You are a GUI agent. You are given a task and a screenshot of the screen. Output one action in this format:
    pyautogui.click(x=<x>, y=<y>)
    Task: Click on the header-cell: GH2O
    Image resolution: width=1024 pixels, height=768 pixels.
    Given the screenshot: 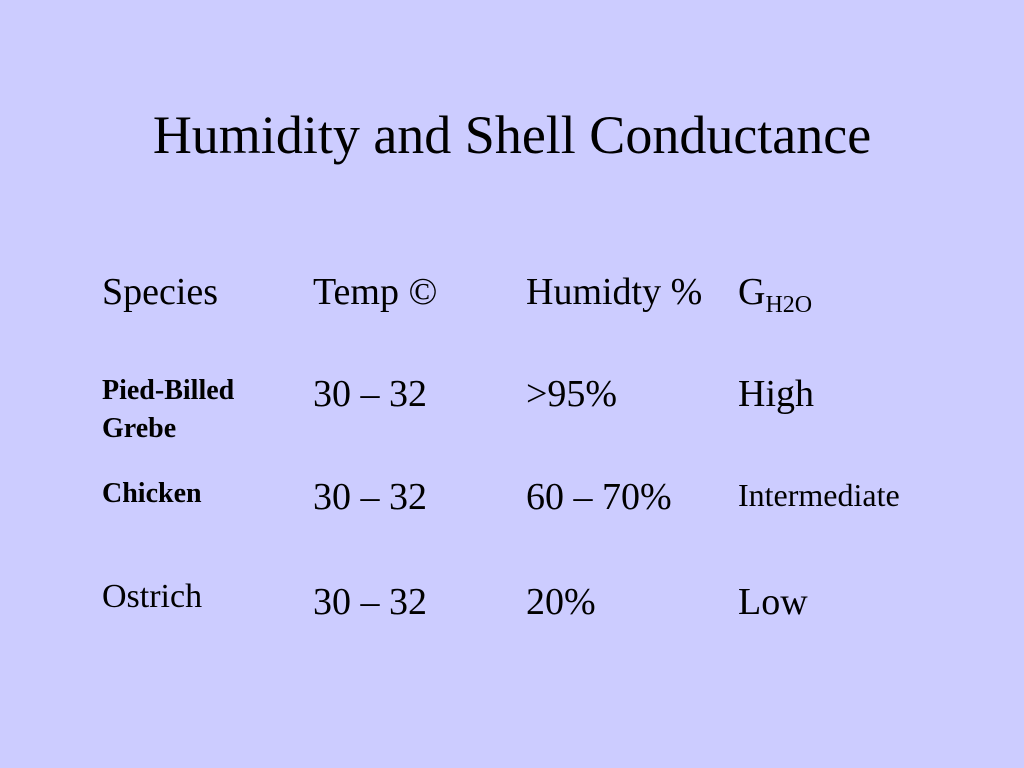 What is the action you would take?
    pyautogui.click(x=833, y=298)
    